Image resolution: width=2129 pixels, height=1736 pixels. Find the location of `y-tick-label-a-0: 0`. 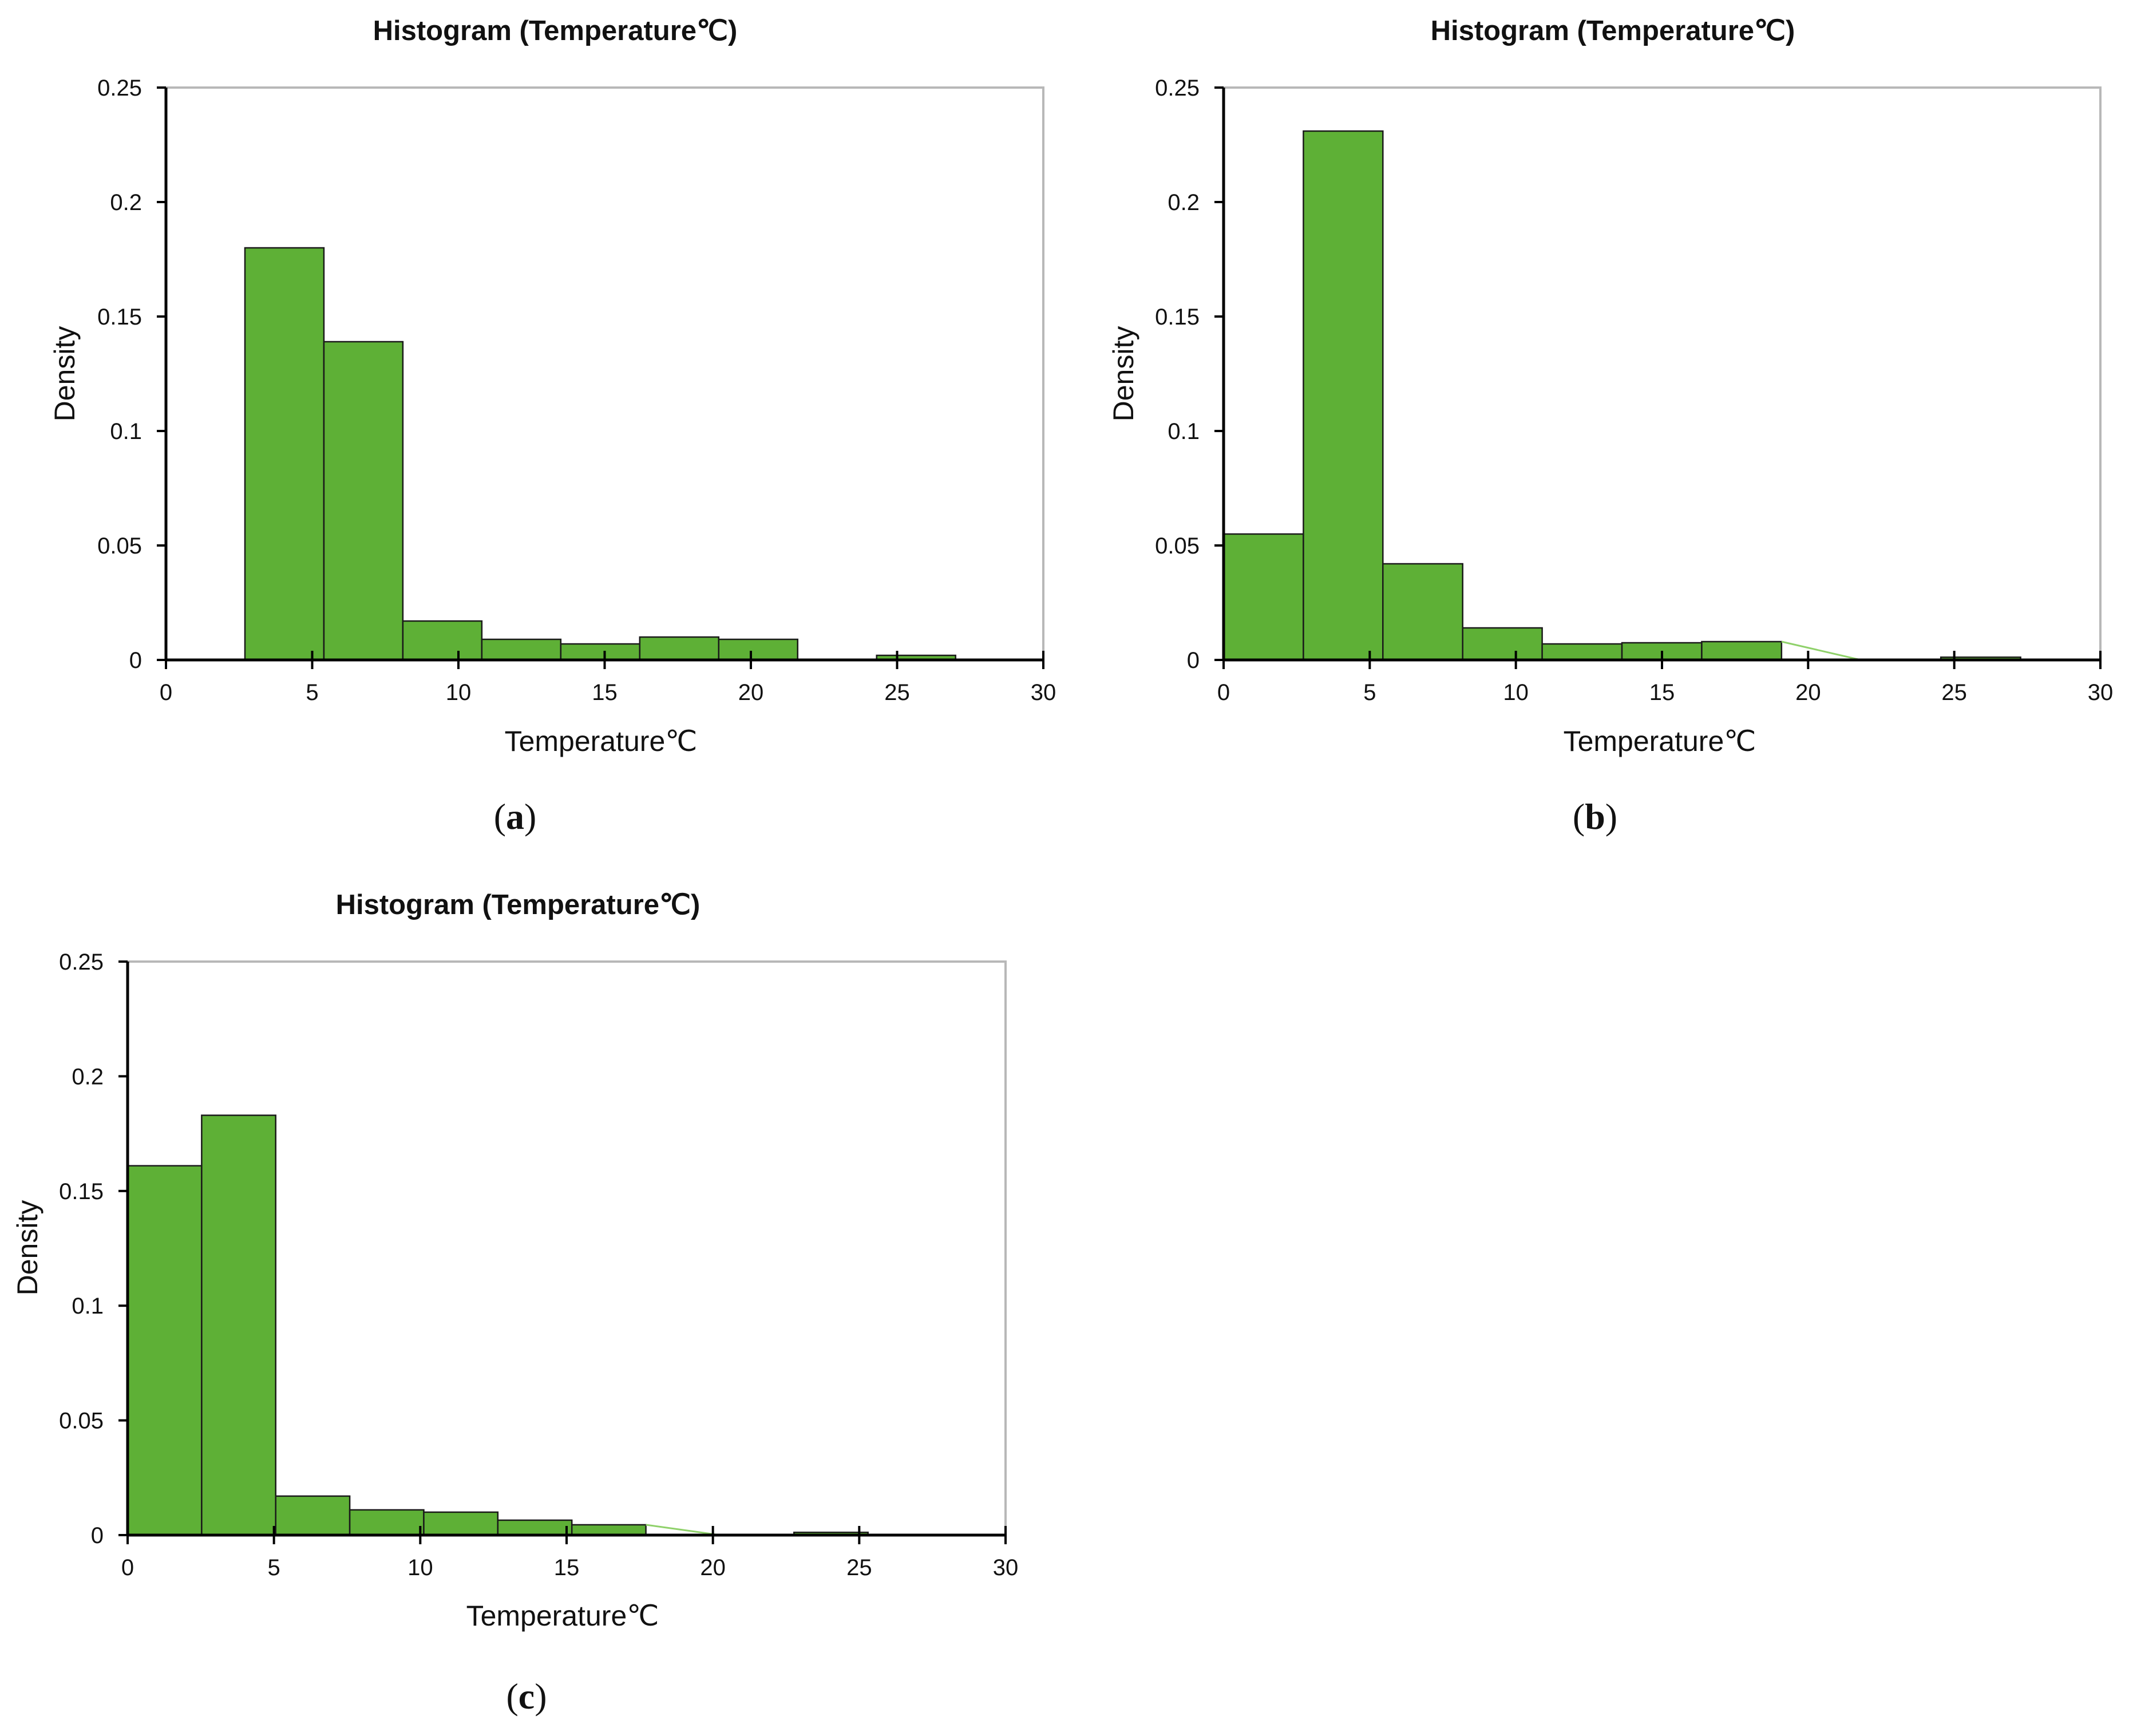

y-tick-label-a-0: 0 is located at coordinates (135, 660).